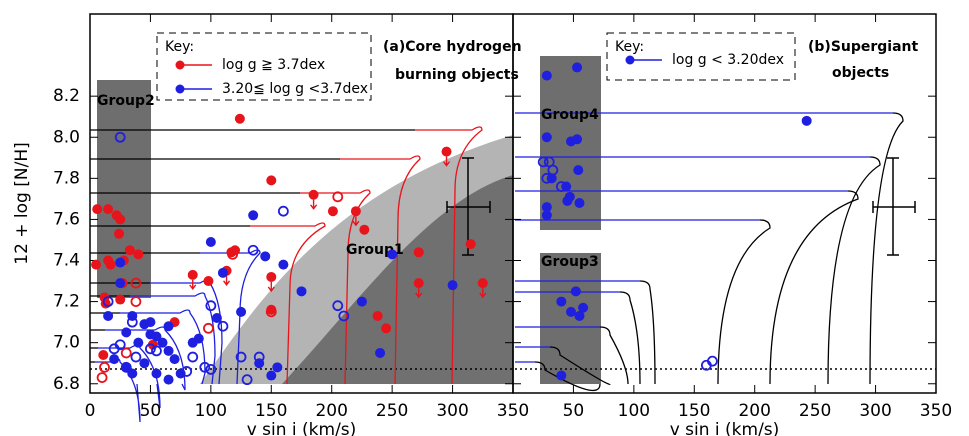 This screenshot has height=436, width=969. I want to click on x-axis-label: v sin i (km/s), so click(302, 428).